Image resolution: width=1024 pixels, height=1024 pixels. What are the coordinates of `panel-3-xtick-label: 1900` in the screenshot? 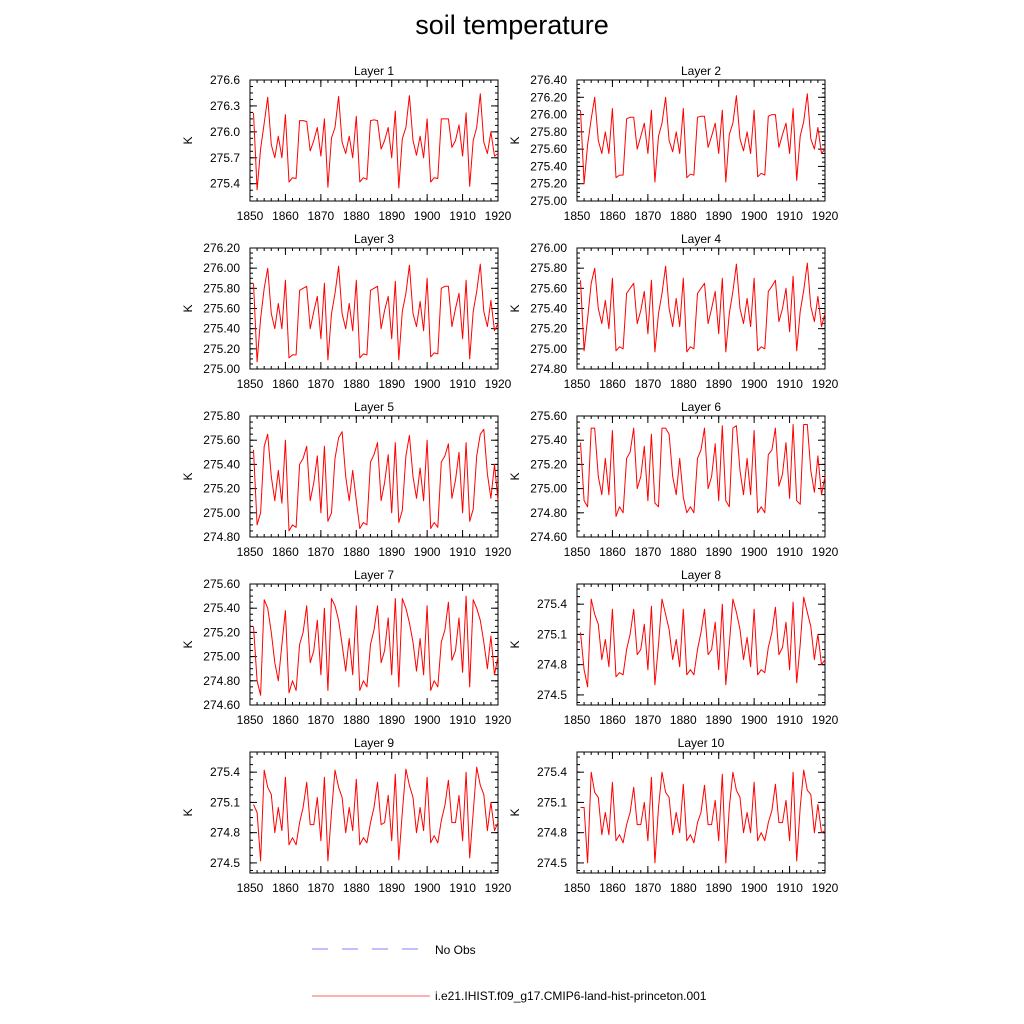 It's located at (427, 384).